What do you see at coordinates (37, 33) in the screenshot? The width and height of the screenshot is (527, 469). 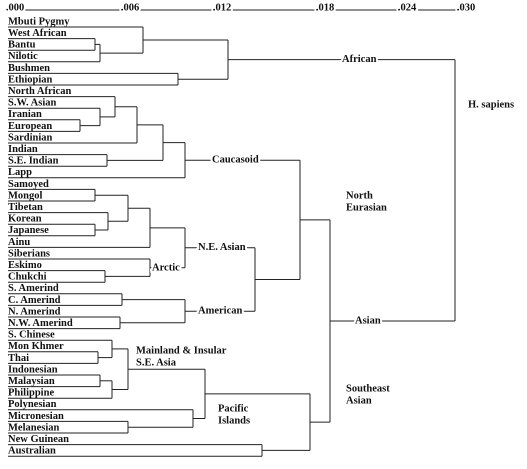 I see `leaf-label: West African` at bounding box center [37, 33].